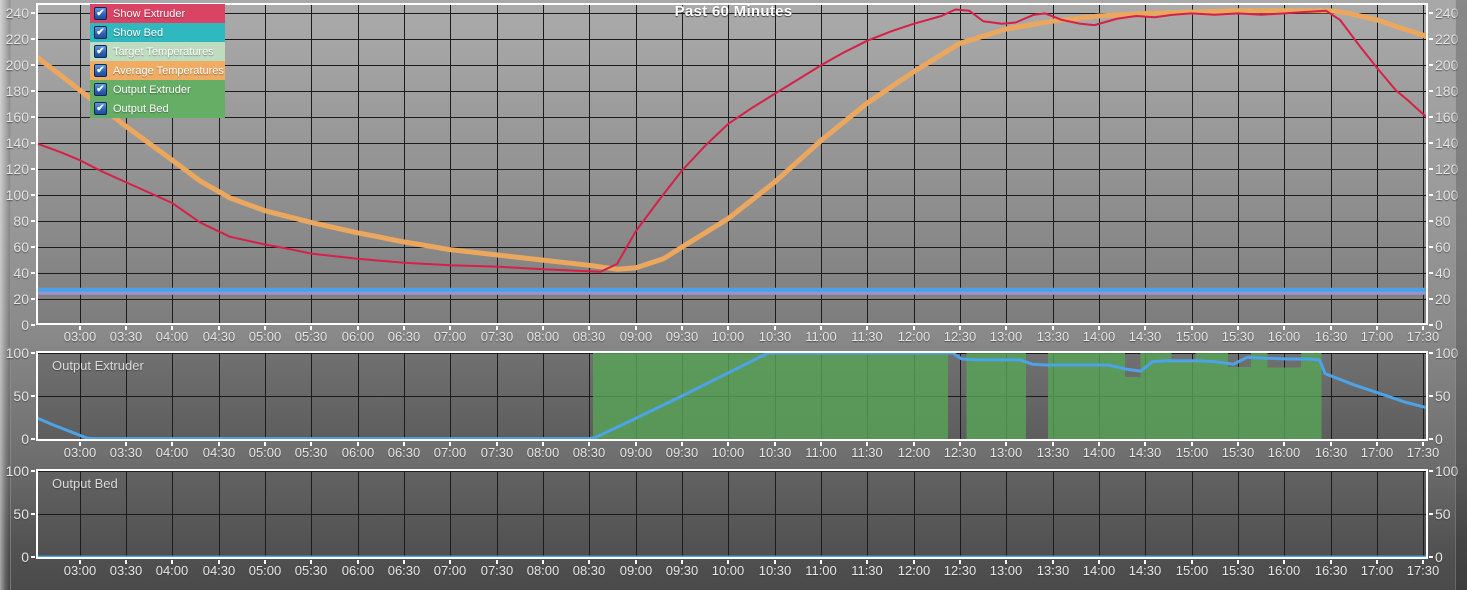 Image resolution: width=1467 pixels, height=590 pixels. I want to click on legend-item-label: Target Temperatures, so click(163, 51).